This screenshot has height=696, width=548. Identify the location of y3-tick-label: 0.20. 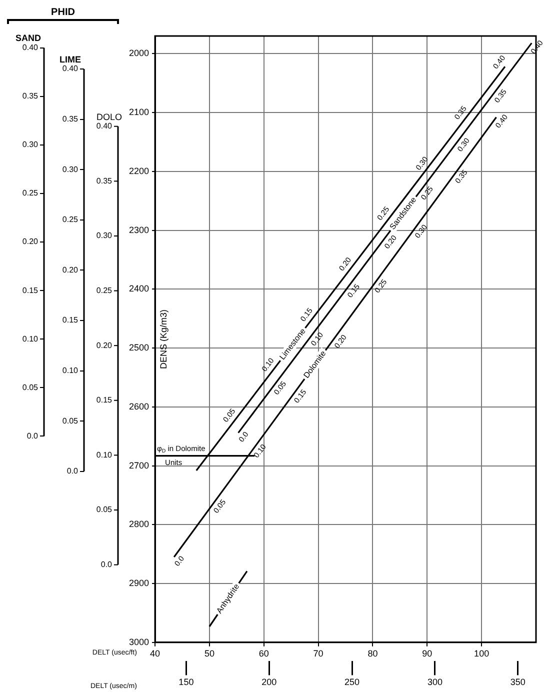
(104, 345).